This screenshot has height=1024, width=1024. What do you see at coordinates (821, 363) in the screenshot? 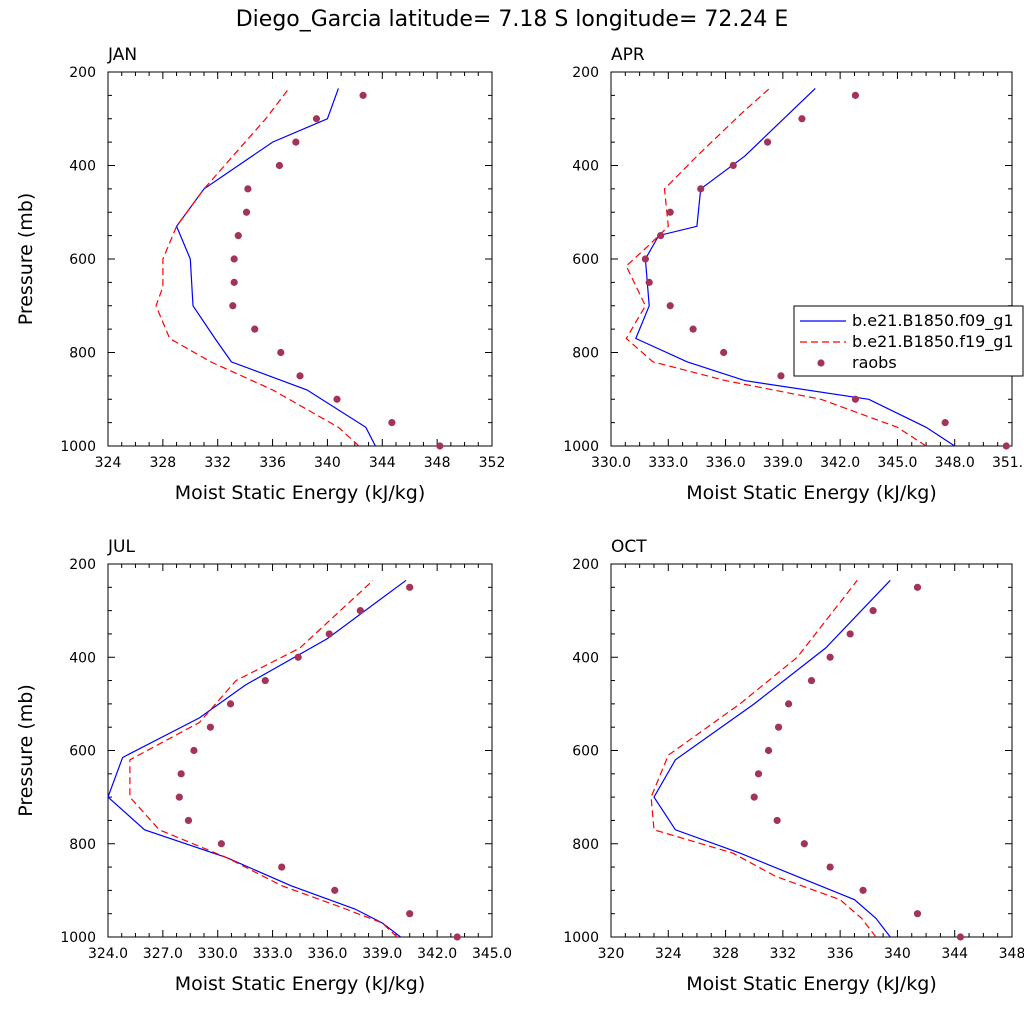
I see `legend-marker` at bounding box center [821, 363].